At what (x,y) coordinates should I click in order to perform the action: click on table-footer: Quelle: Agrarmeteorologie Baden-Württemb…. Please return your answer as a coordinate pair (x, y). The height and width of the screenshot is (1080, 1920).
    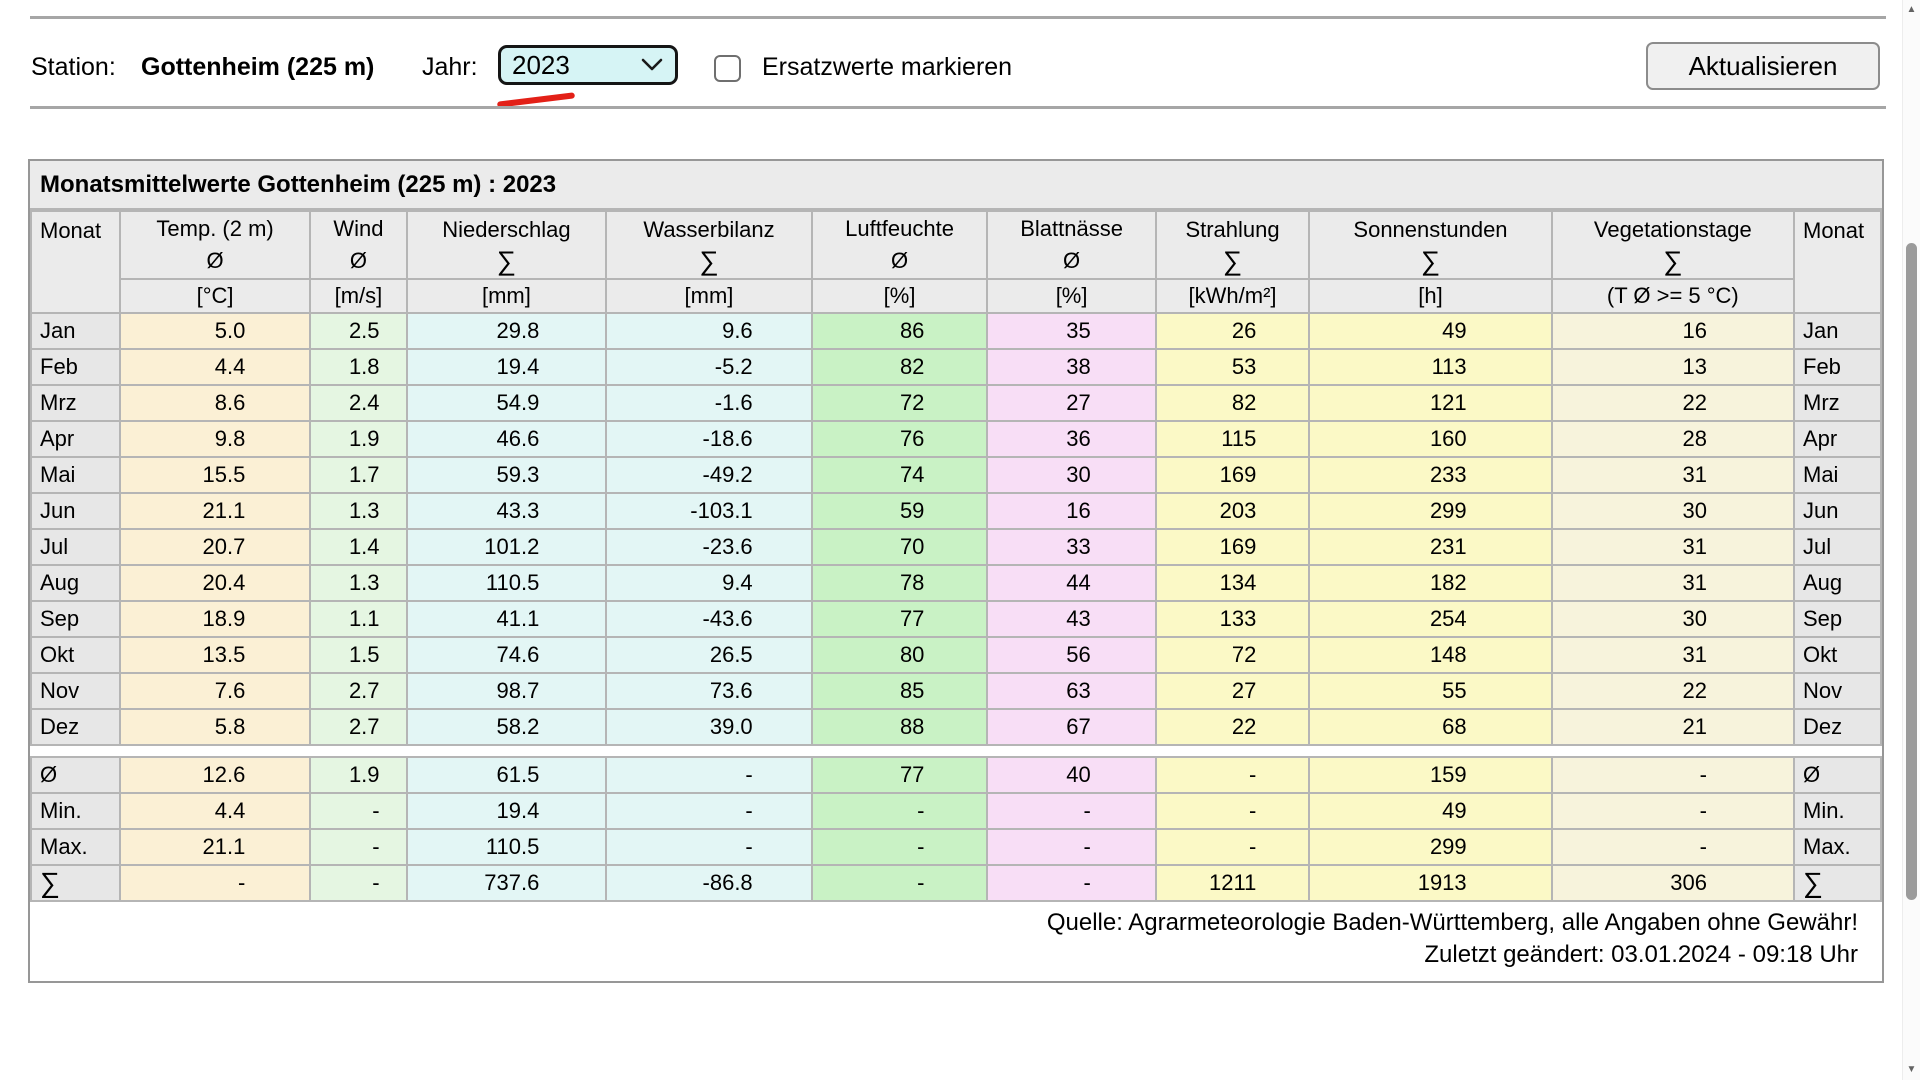
    Looking at the image, I should click on (956, 941).